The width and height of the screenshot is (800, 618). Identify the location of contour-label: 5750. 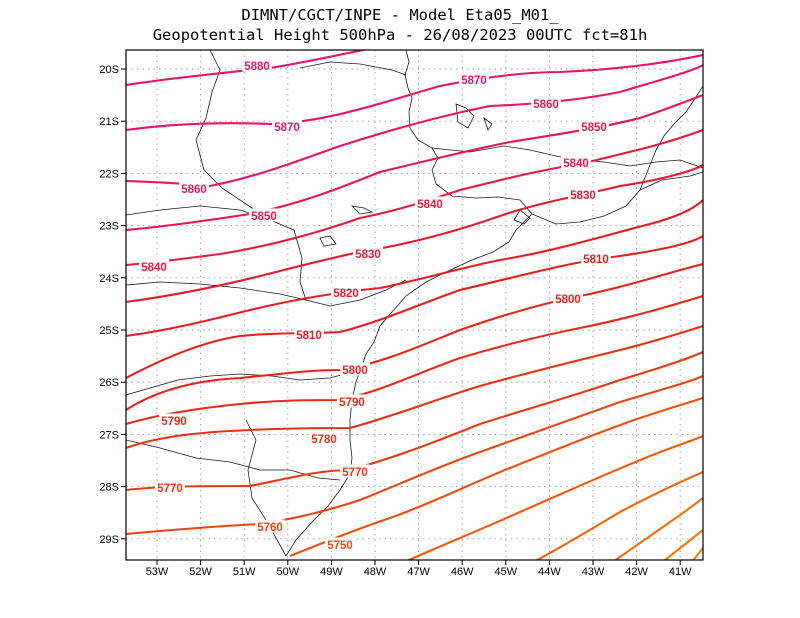
(340, 546).